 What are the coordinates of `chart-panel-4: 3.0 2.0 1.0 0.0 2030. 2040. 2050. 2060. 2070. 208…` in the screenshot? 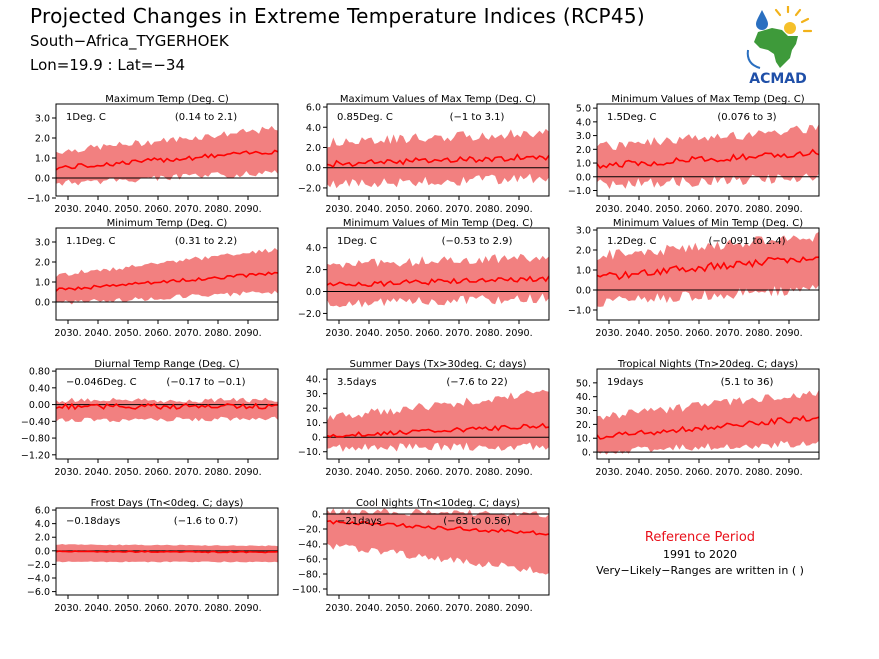 It's located at (157, 278).